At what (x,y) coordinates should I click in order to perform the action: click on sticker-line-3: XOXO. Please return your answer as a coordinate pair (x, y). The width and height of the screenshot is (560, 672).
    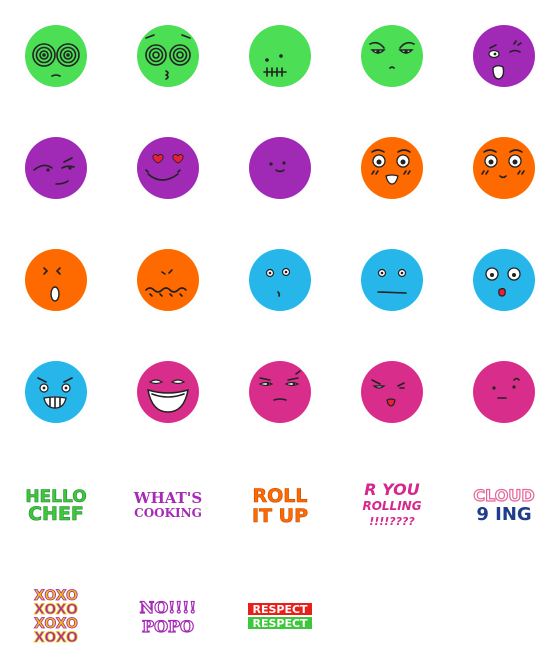
    Looking at the image, I should click on (56, 624).